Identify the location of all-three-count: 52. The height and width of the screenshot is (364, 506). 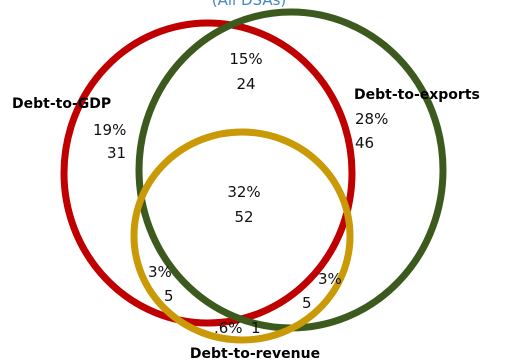
(243, 217).